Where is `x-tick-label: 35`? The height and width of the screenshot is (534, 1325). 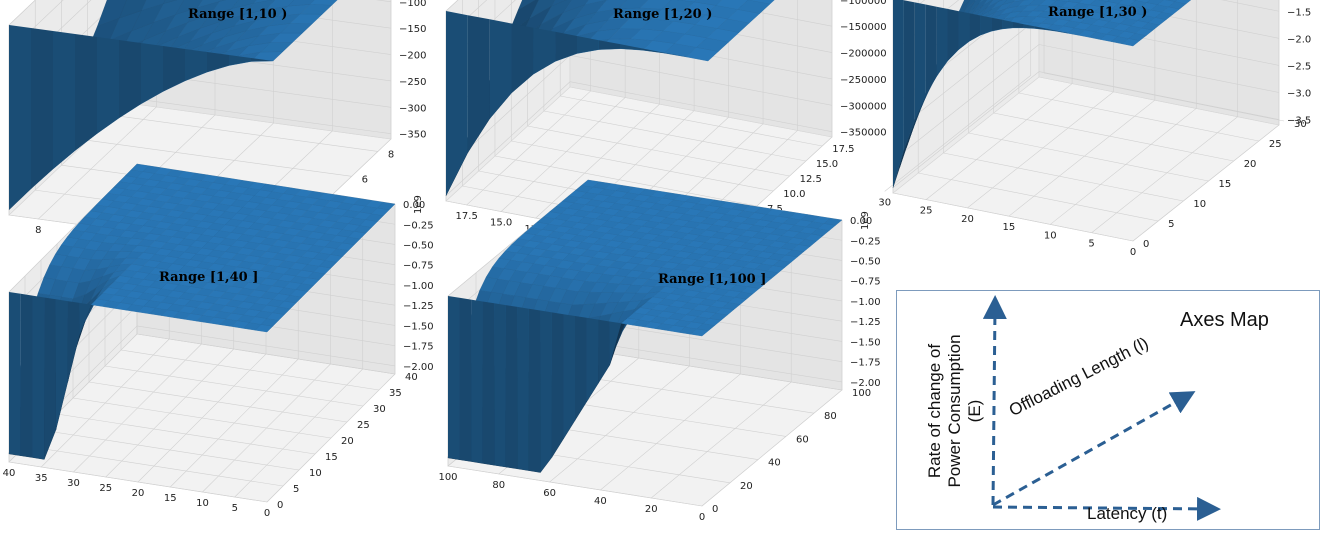 x-tick-label: 35 is located at coordinates (41, 478).